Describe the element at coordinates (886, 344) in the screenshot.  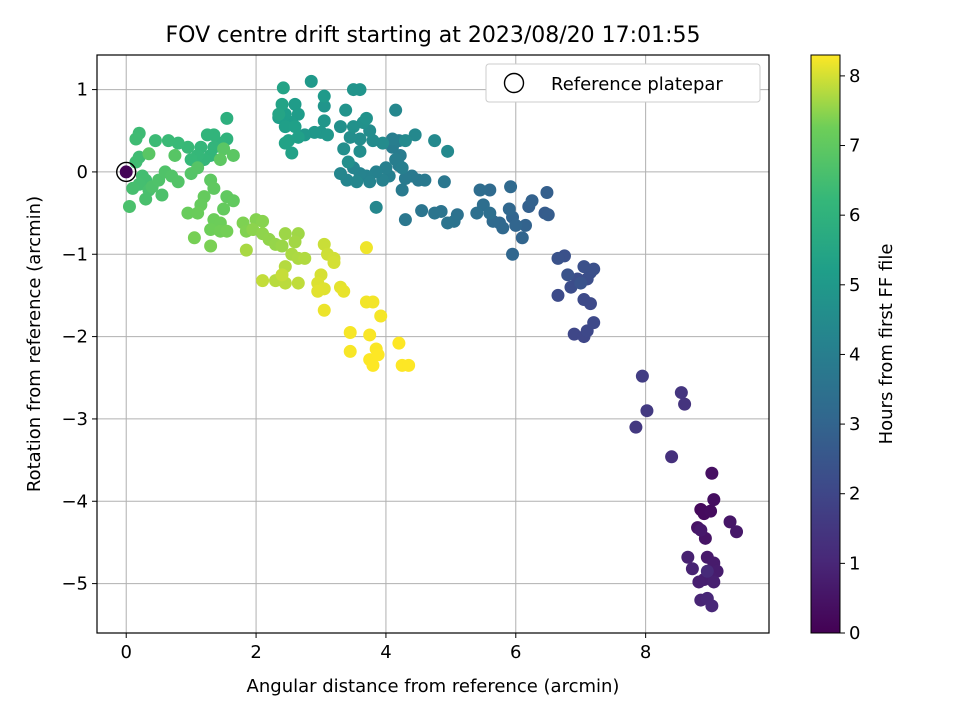
I see `colorbar-label: Hours from first FF file` at that location.